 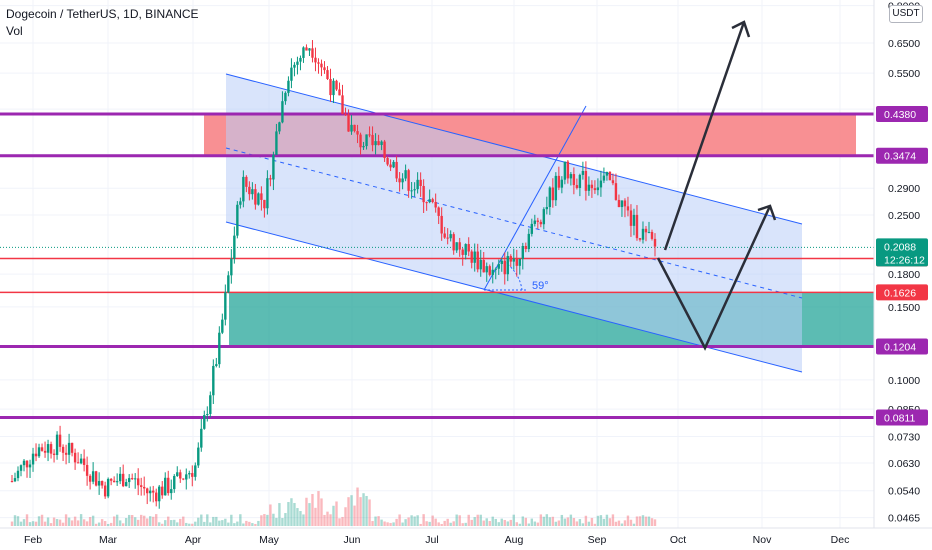 I want to click on volume-indicator-label: Vol, so click(x=14, y=31).